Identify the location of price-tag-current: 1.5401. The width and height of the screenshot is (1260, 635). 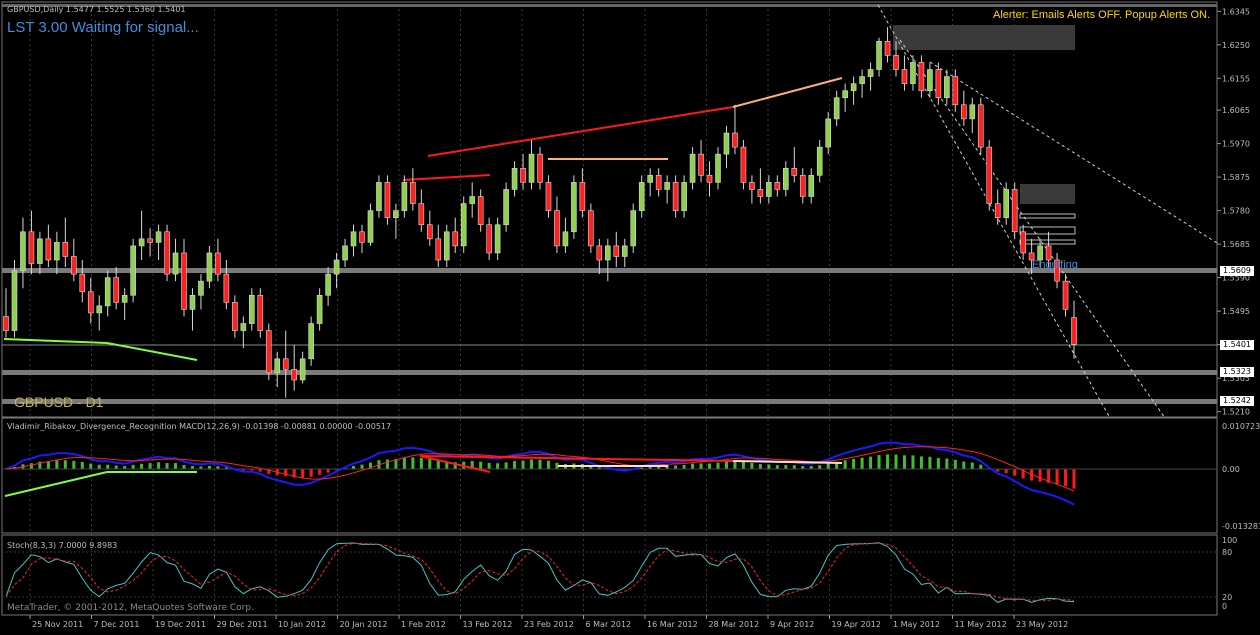
(1237, 345).